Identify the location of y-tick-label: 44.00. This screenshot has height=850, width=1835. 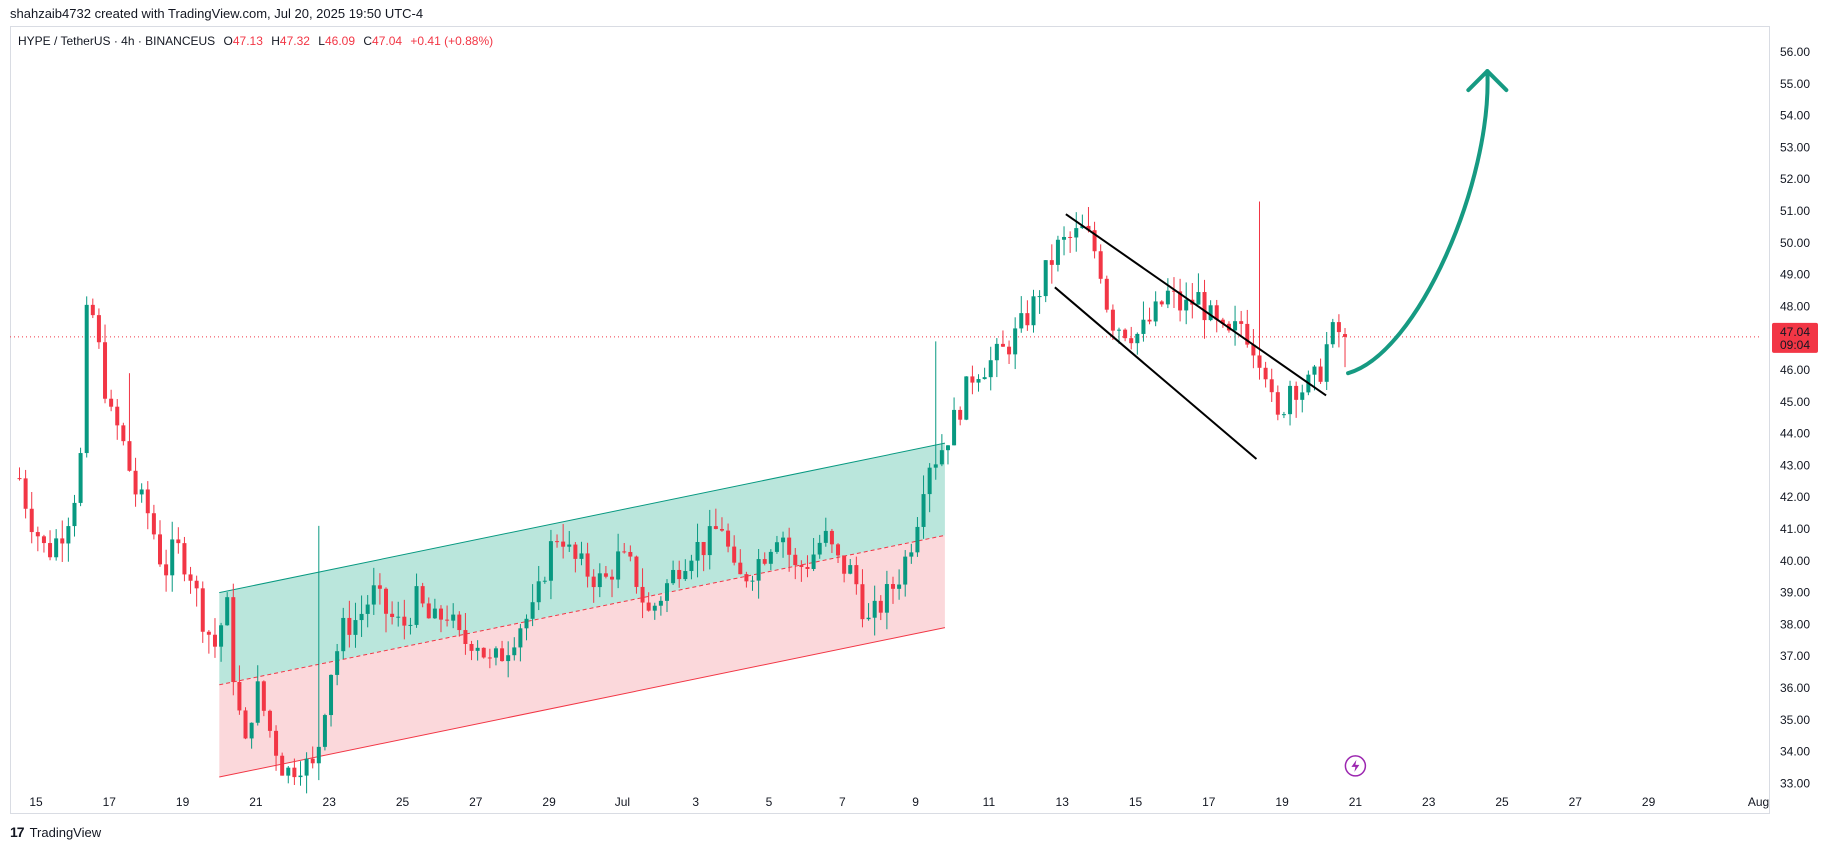
(1795, 434).